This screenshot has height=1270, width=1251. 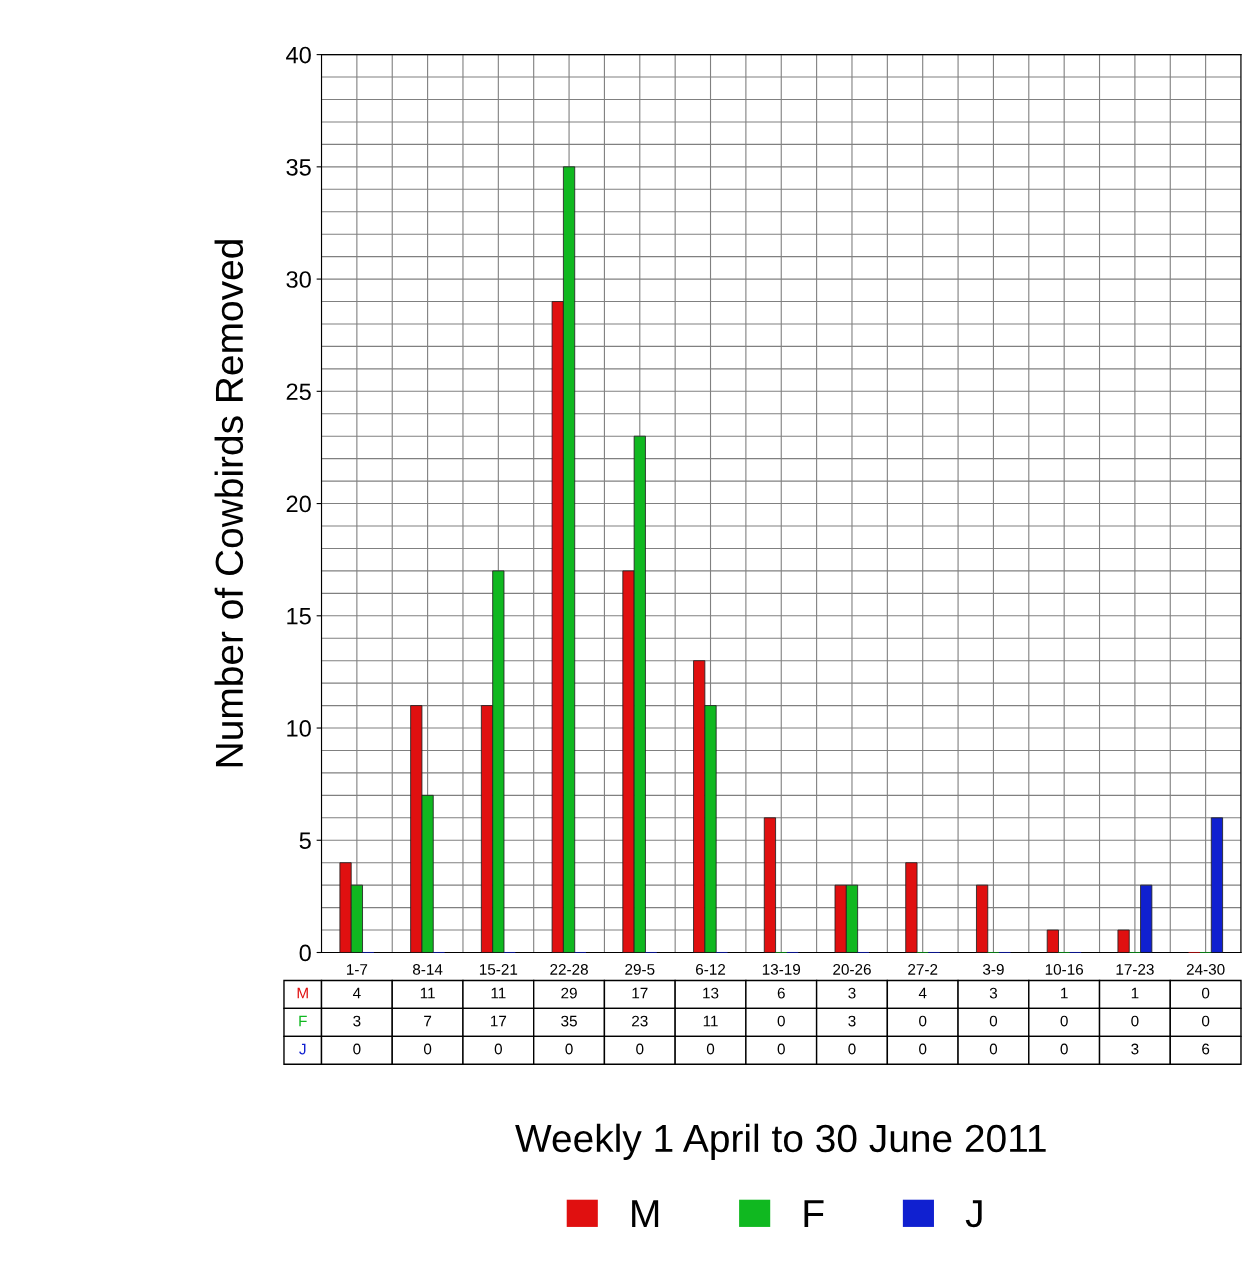 I want to click on data-label: 23, so click(x=640, y=1021).